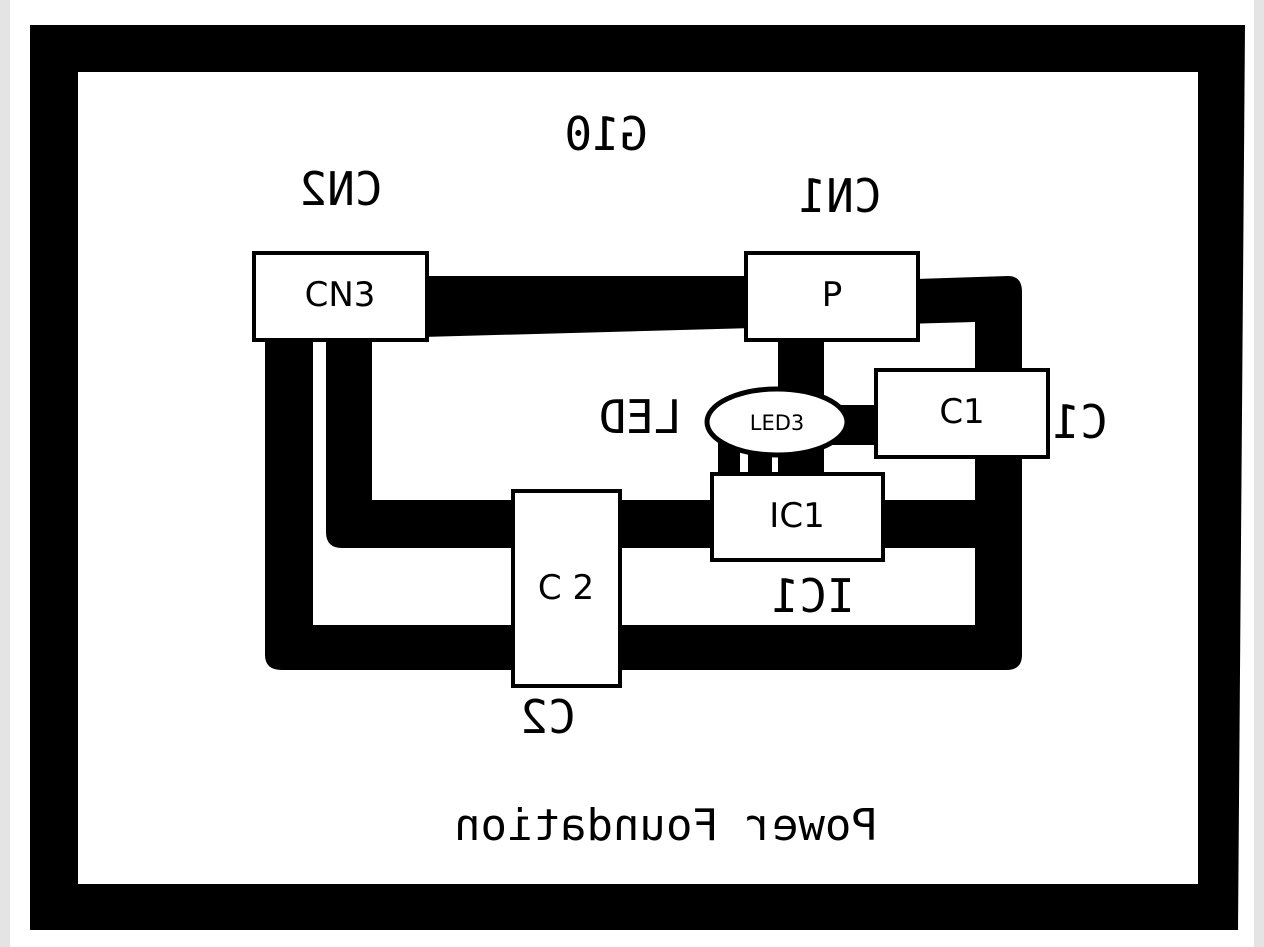  Describe the element at coordinates (812, 596) in the screenshot. I see `silk-ic1: IC1` at that location.